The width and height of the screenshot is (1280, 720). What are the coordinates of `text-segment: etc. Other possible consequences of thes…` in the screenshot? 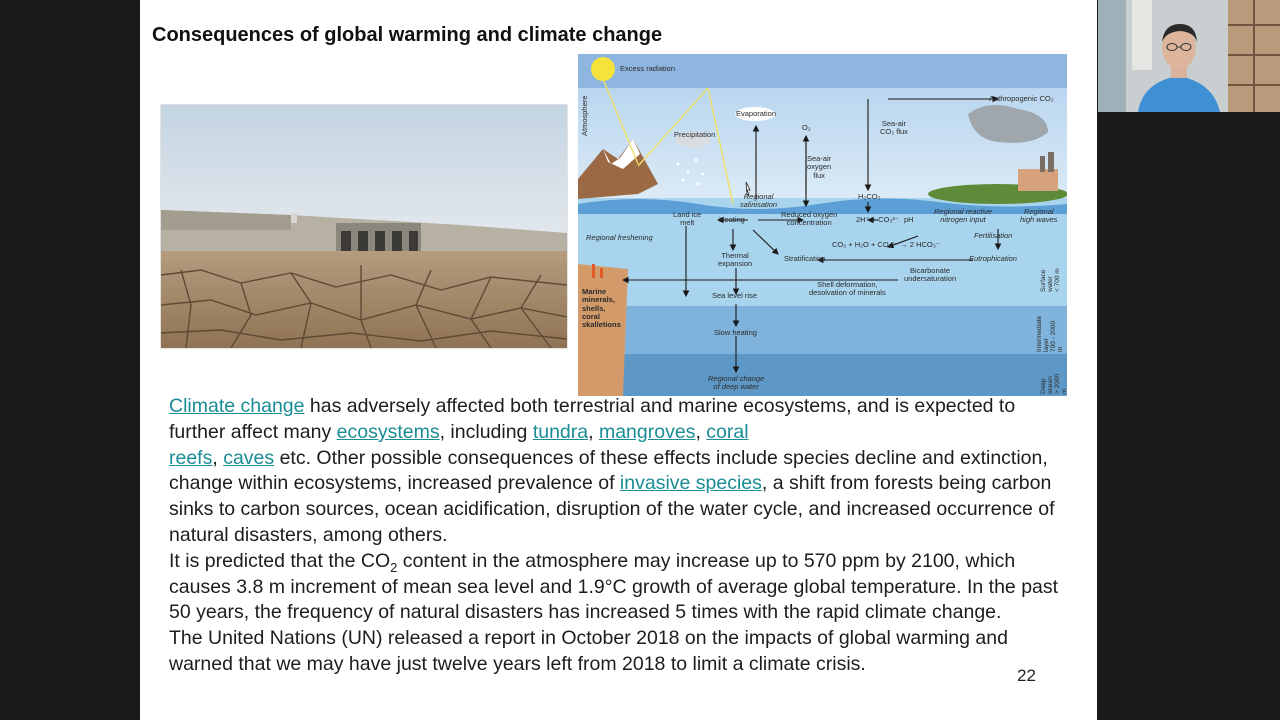 It's located at (608, 470).